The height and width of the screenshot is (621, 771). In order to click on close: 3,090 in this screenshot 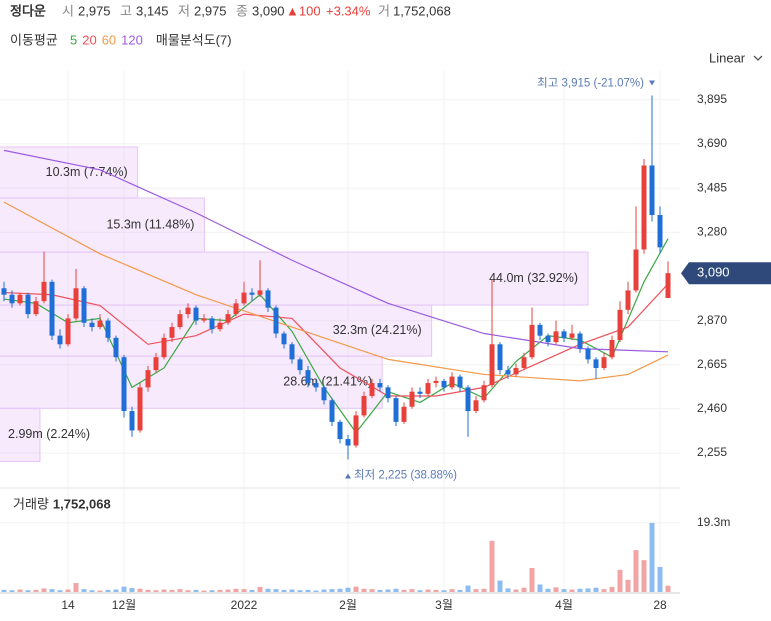, I will do `click(268, 10)`.